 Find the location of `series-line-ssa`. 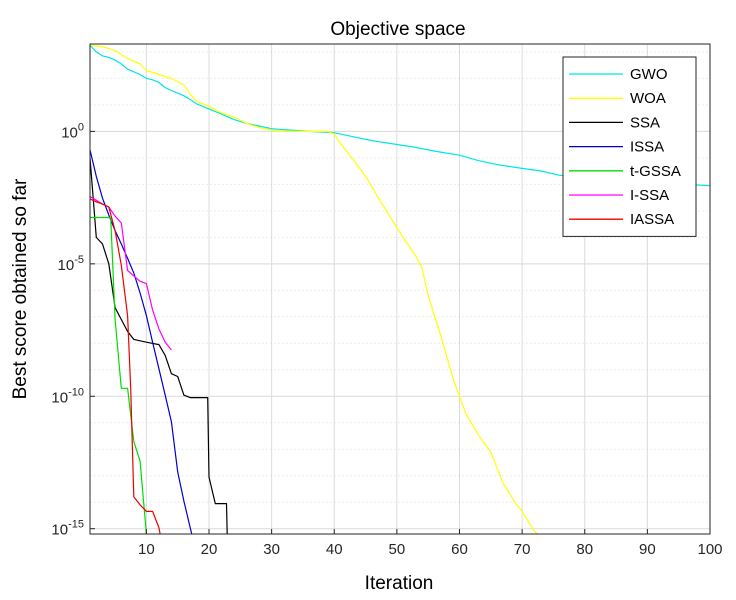

series-line-ssa is located at coordinates (159, 345).